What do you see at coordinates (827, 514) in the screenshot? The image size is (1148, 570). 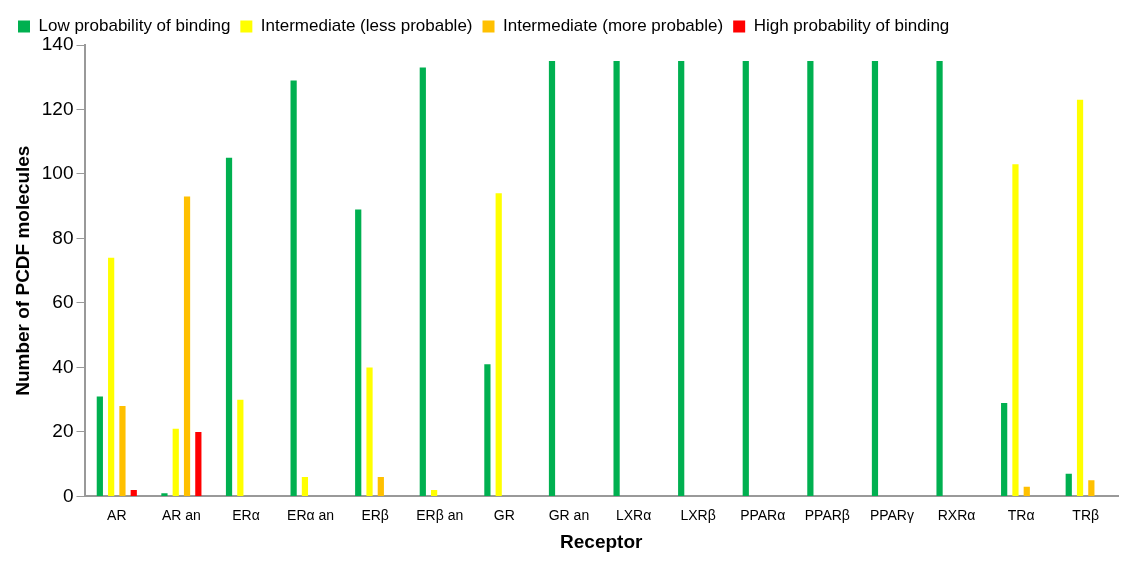 I see `x-tick-label: PPARβ` at bounding box center [827, 514].